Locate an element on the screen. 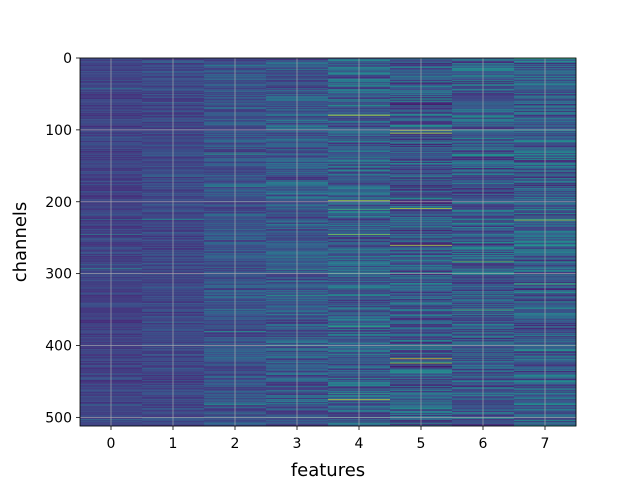 Image resolution: width=640 pixels, height=480 pixels. x-tick-label: 2 is located at coordinates (235, 444).